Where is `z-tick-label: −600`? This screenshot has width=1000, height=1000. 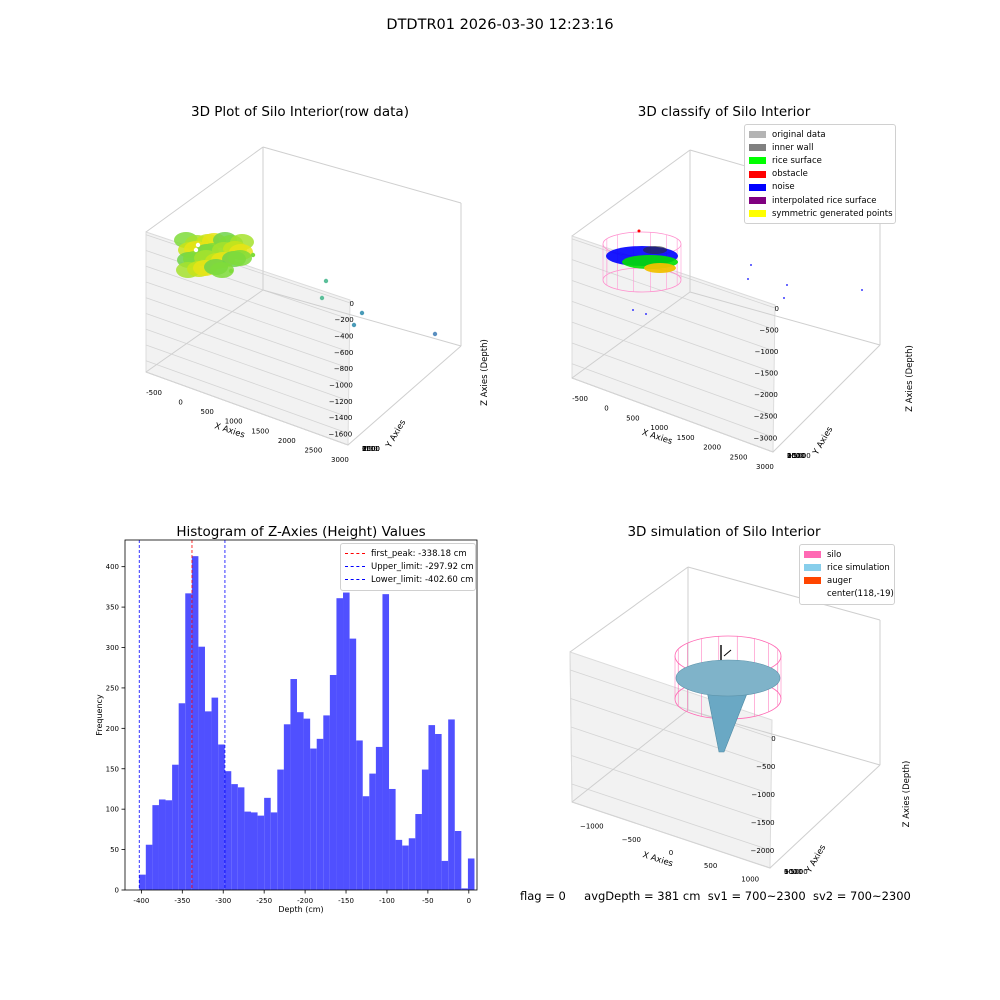
z-tick-label: −600 is located at coordinates (343, 353).